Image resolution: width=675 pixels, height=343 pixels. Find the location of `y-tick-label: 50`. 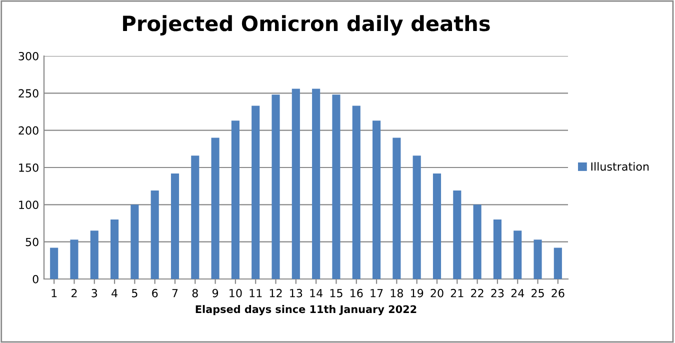

y-tick-label: 50 is located at coordinates (32, 242).